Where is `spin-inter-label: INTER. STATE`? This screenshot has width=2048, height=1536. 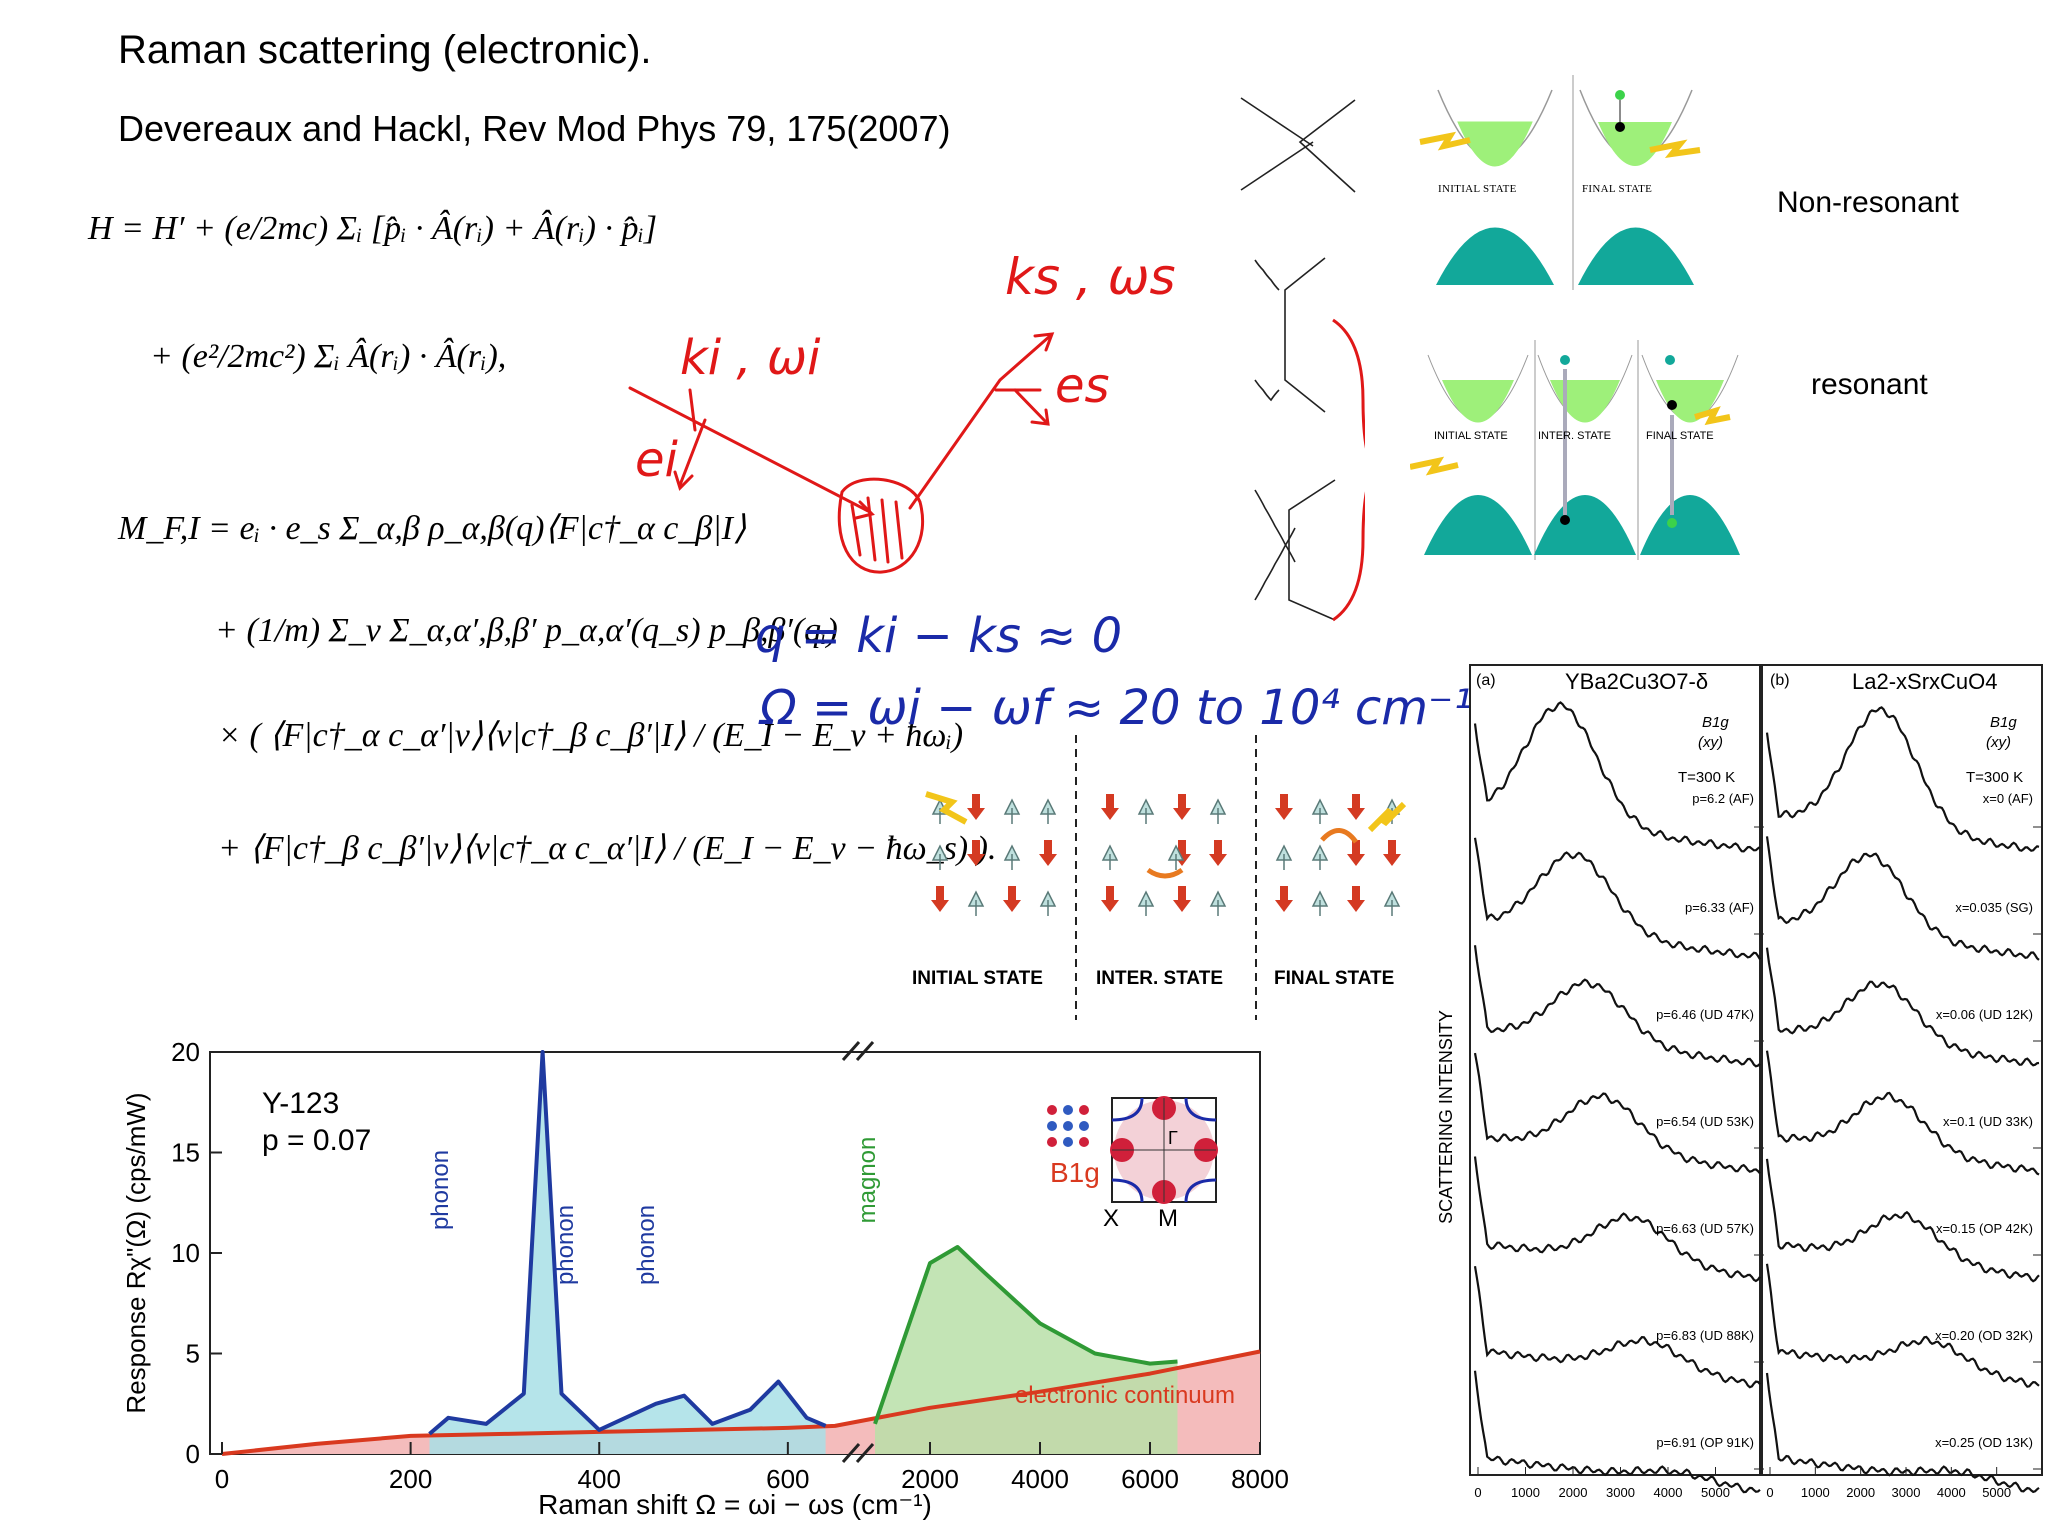
spin-inter-label: INTER. STATE is located at coordinates (1159, 978).